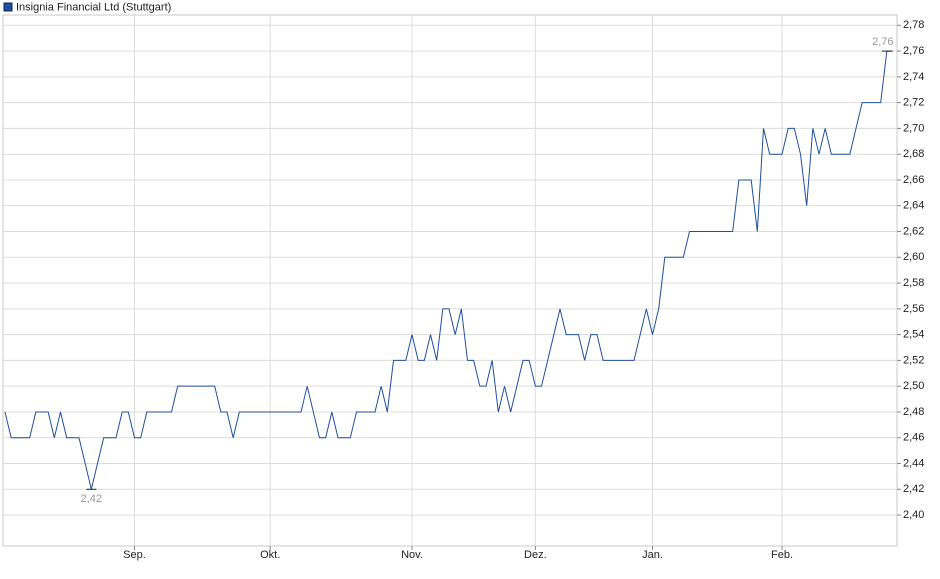  What do you see at coordinates (913, 489) in the screenshot?
I see `y-tick-label: 2,42` at bounding box center [913, 489].